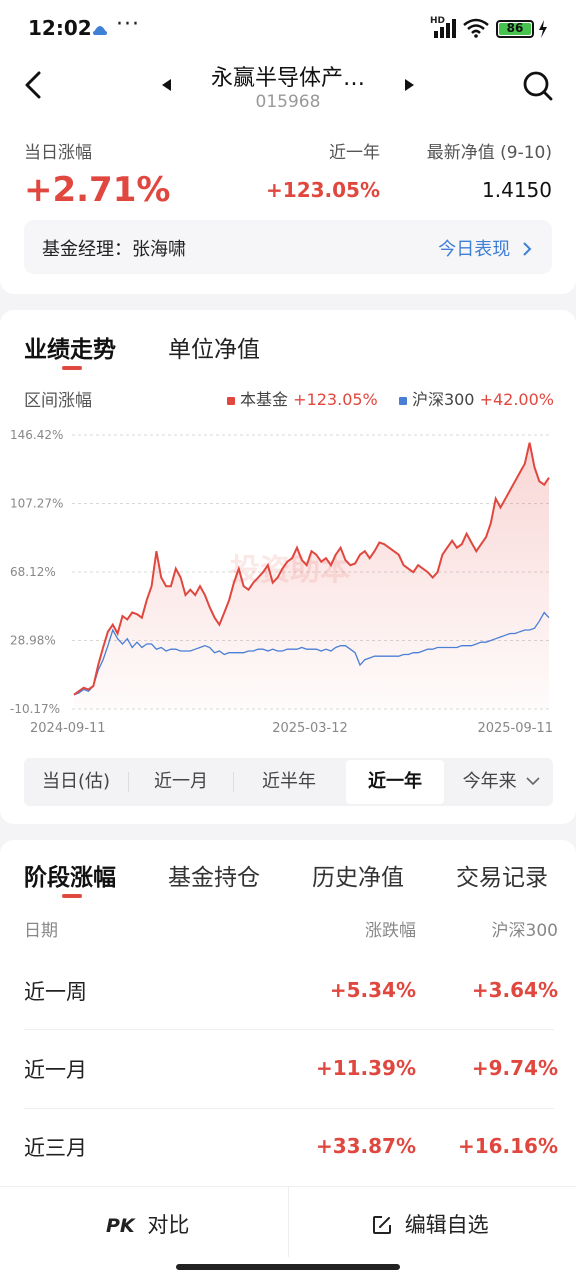 The height and width of the screenshot is (1280, 576). Describe the element at coordinates (41, 931) in the screenshot. I see `col-header-date: 日期` at that location.